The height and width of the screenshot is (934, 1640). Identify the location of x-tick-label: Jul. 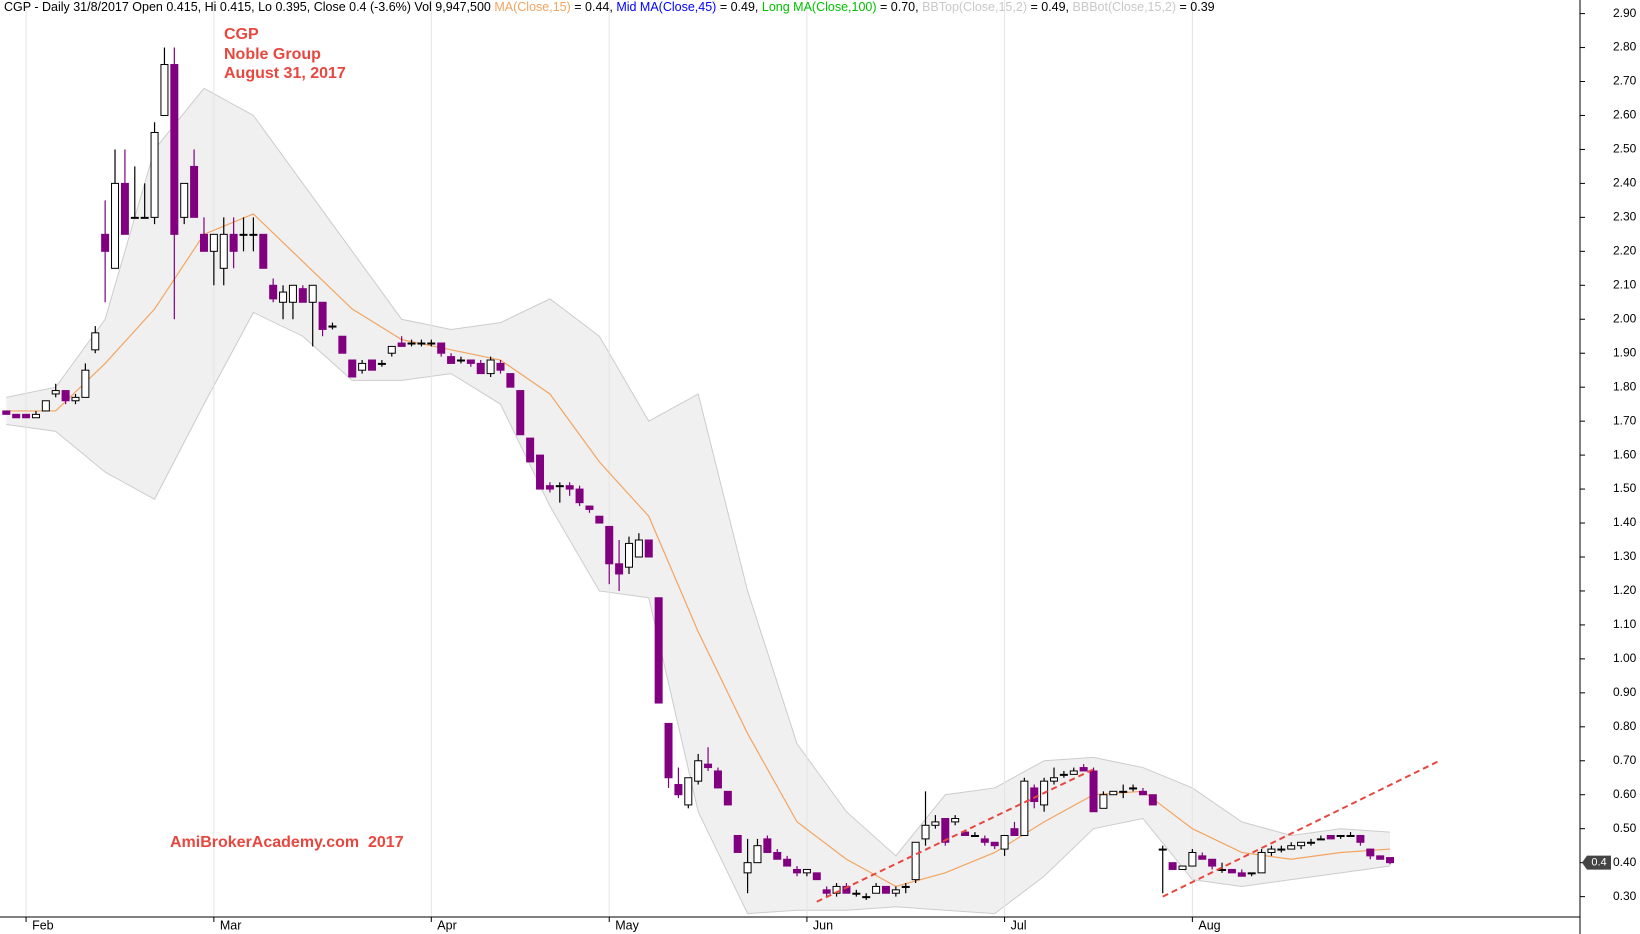
(1019, 925).